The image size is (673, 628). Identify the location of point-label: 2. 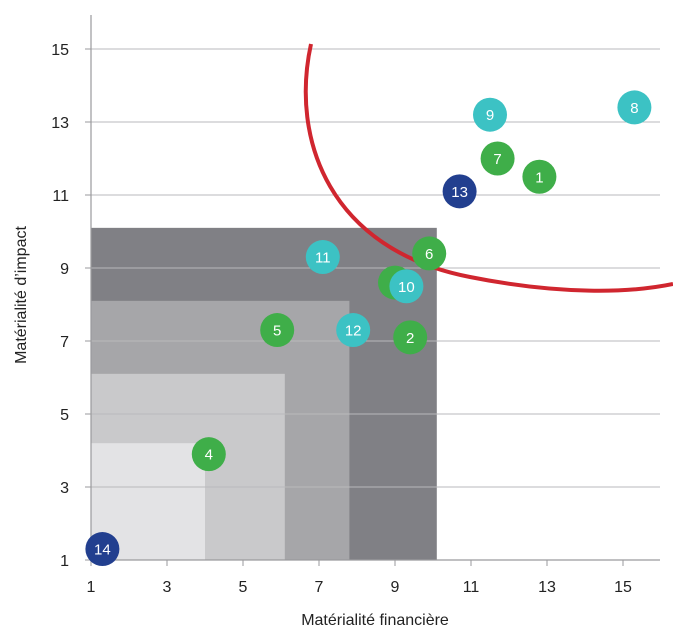
(410, 338).